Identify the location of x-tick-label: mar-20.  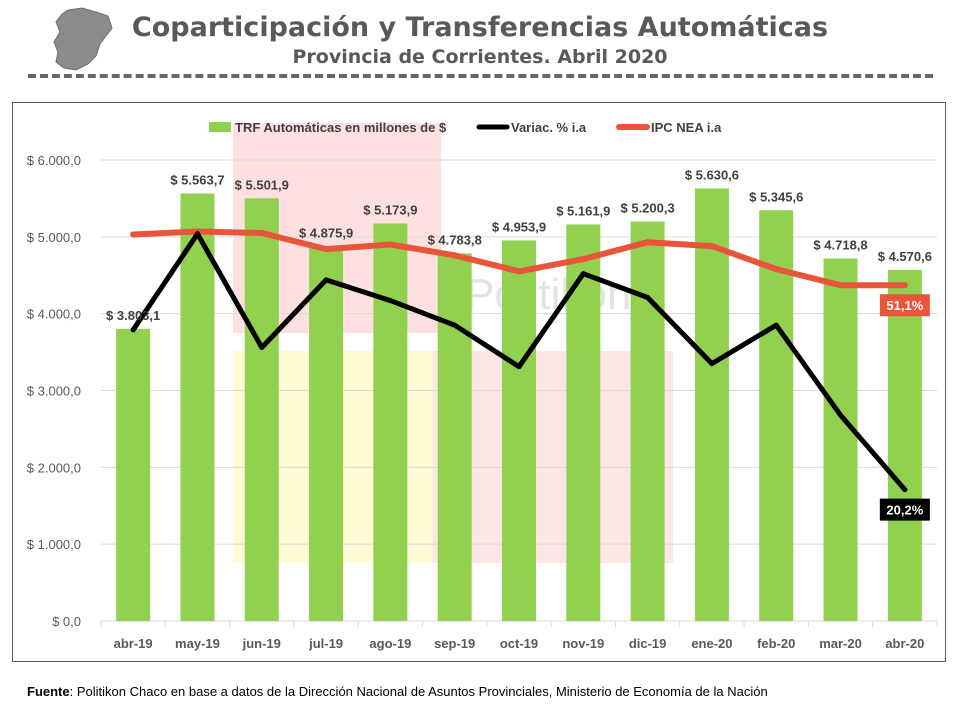
(840, 643).